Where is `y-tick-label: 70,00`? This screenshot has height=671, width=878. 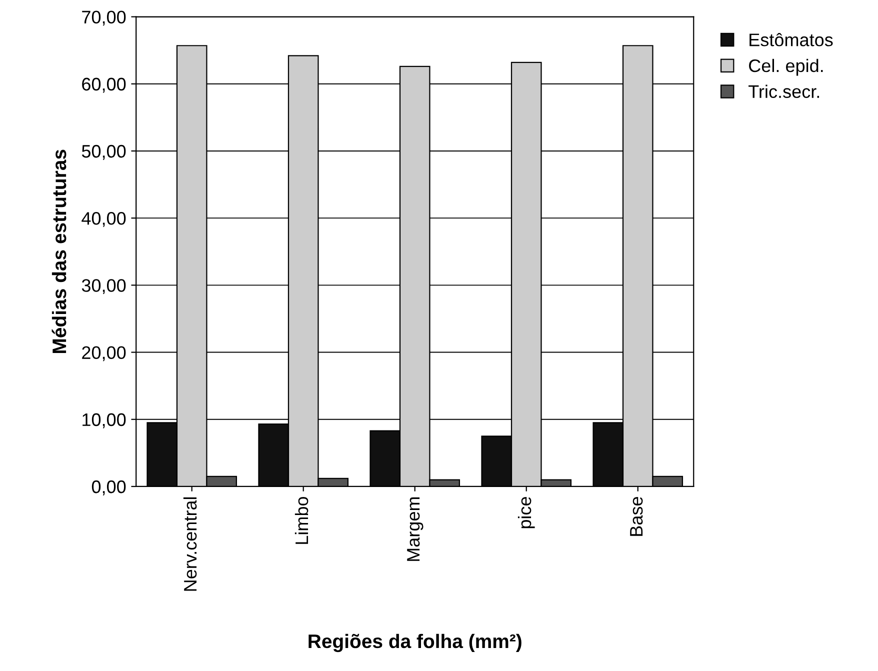 y-tick-label: 70,00 is located at coordinates (104, 18).